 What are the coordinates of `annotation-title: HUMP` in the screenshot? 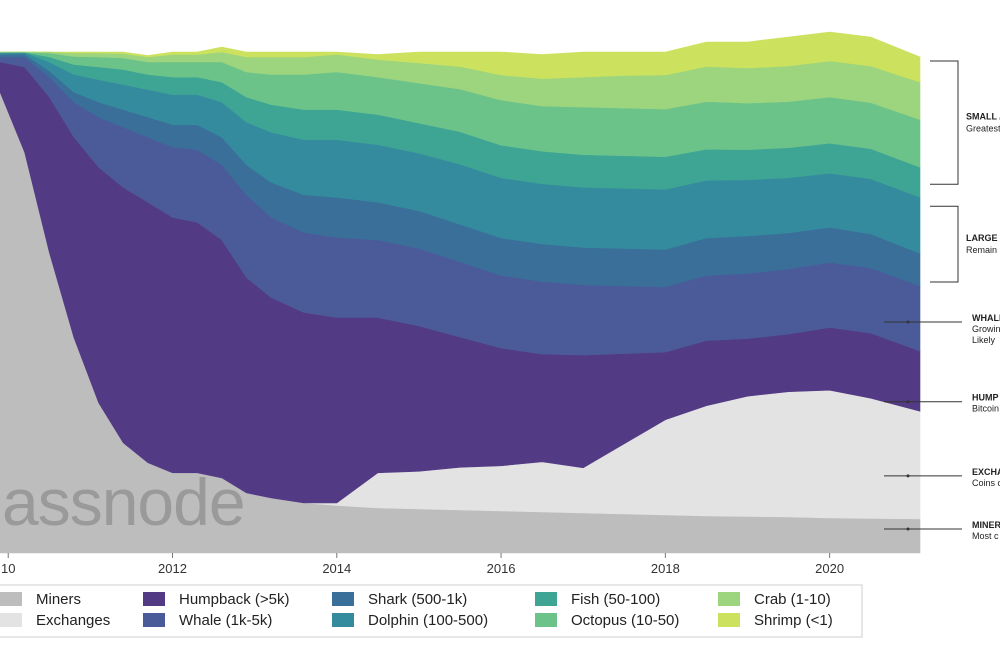 It's located at (985, 398).